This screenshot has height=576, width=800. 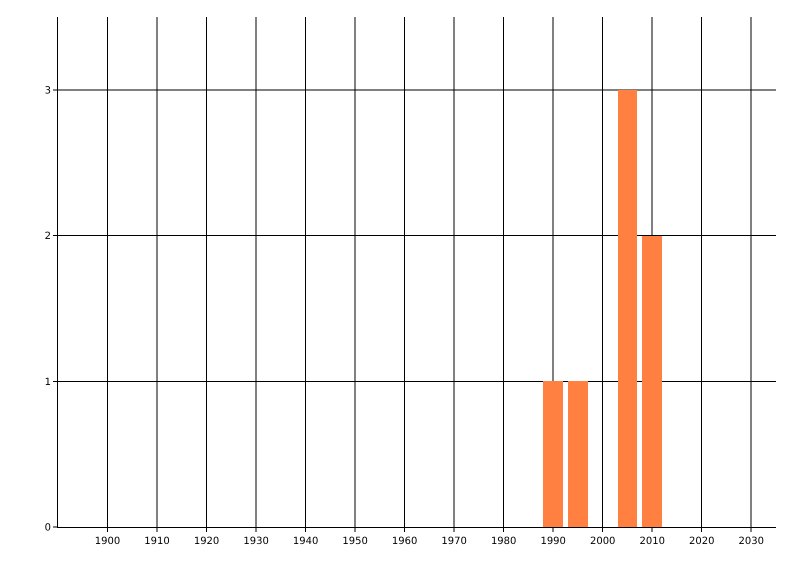 I want to click on x-tick-label: 2020, so click(x=701, y=541).